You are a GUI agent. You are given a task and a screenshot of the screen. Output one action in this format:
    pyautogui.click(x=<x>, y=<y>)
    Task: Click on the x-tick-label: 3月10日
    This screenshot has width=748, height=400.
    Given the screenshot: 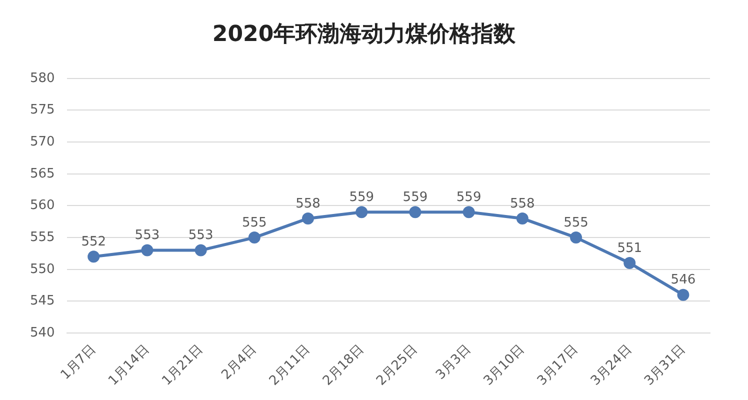 What is the action you would take?
    pyautogui.click(x=504, y=365)
    